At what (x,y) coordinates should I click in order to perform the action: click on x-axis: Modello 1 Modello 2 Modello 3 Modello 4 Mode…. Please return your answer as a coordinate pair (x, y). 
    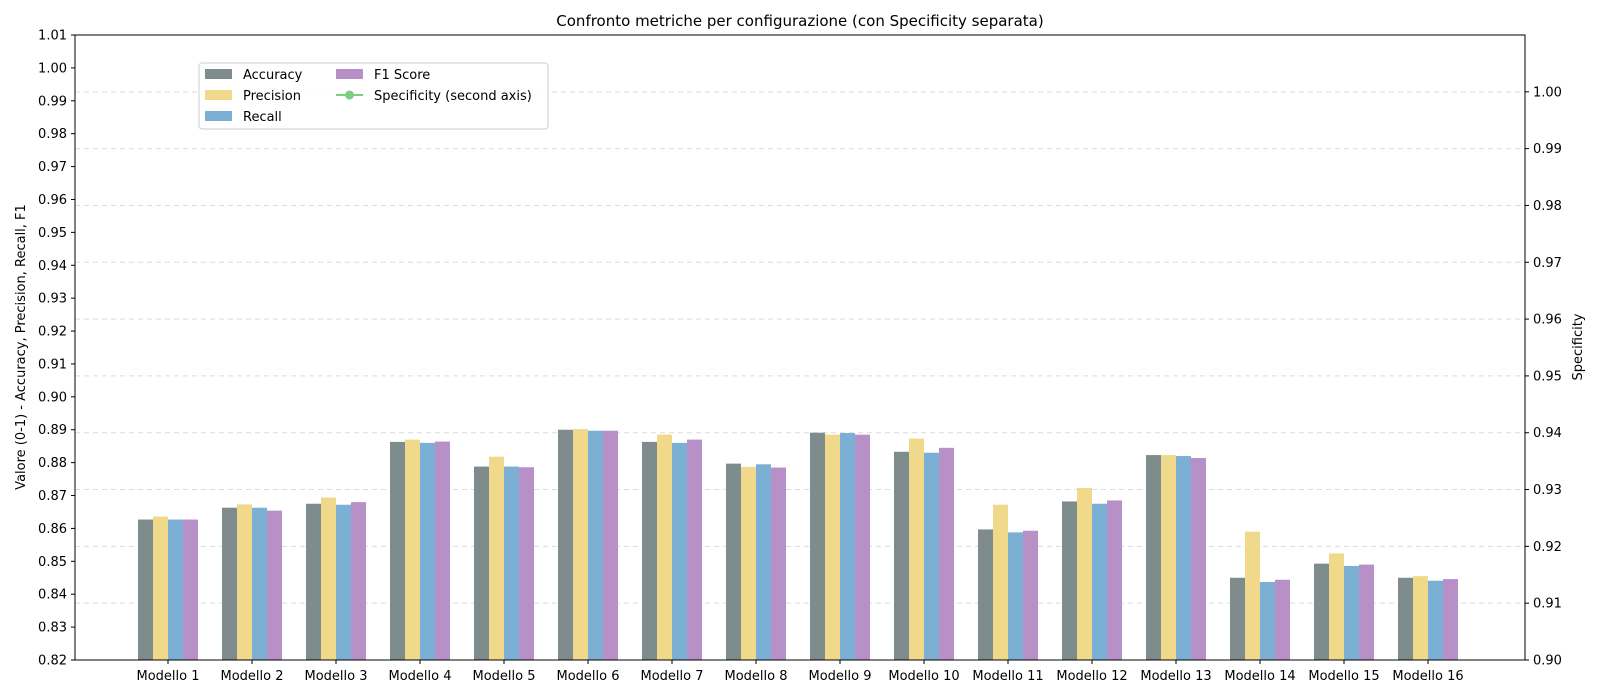
    Looking at the image, I should click on (800, 672).